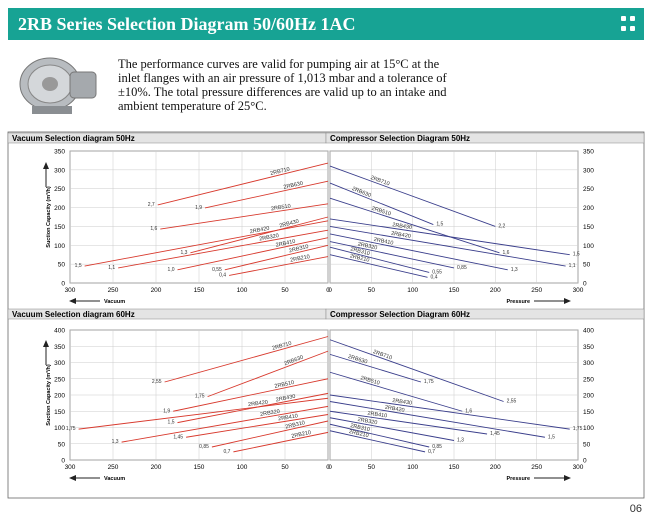  I want to click on power-label: 2,55, so click(512, 402).